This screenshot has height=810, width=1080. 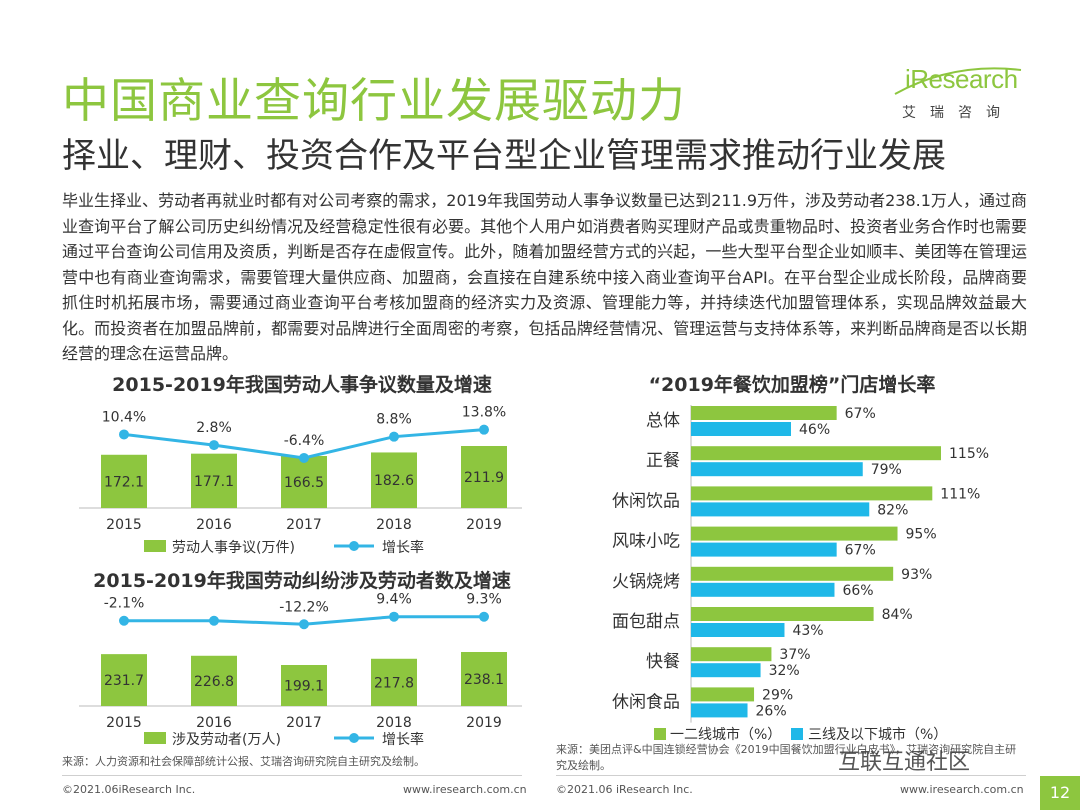 I want to click on bar-value-label: 217.8, so click(x=394, y=683).